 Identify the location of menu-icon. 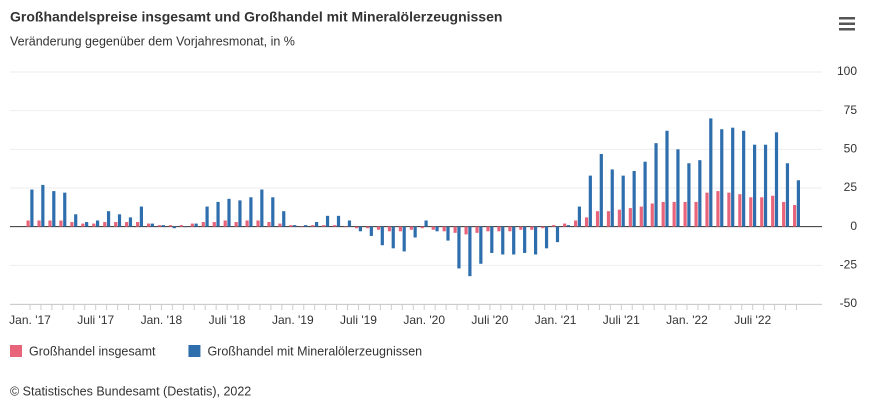
(847, 24).